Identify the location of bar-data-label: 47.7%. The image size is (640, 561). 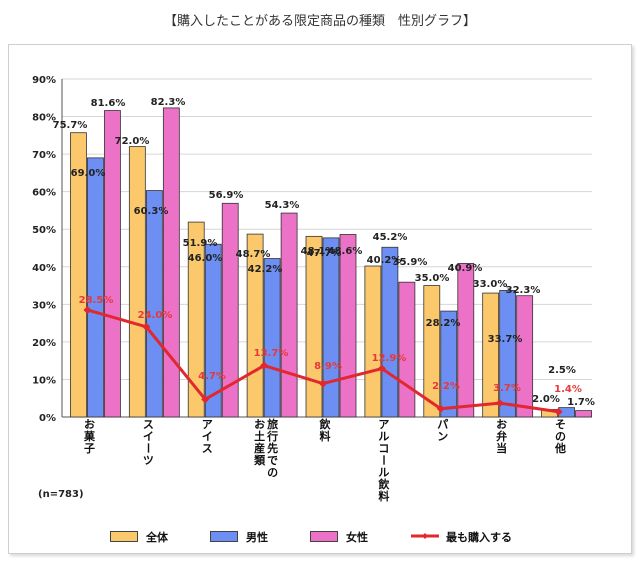
(324, 253).